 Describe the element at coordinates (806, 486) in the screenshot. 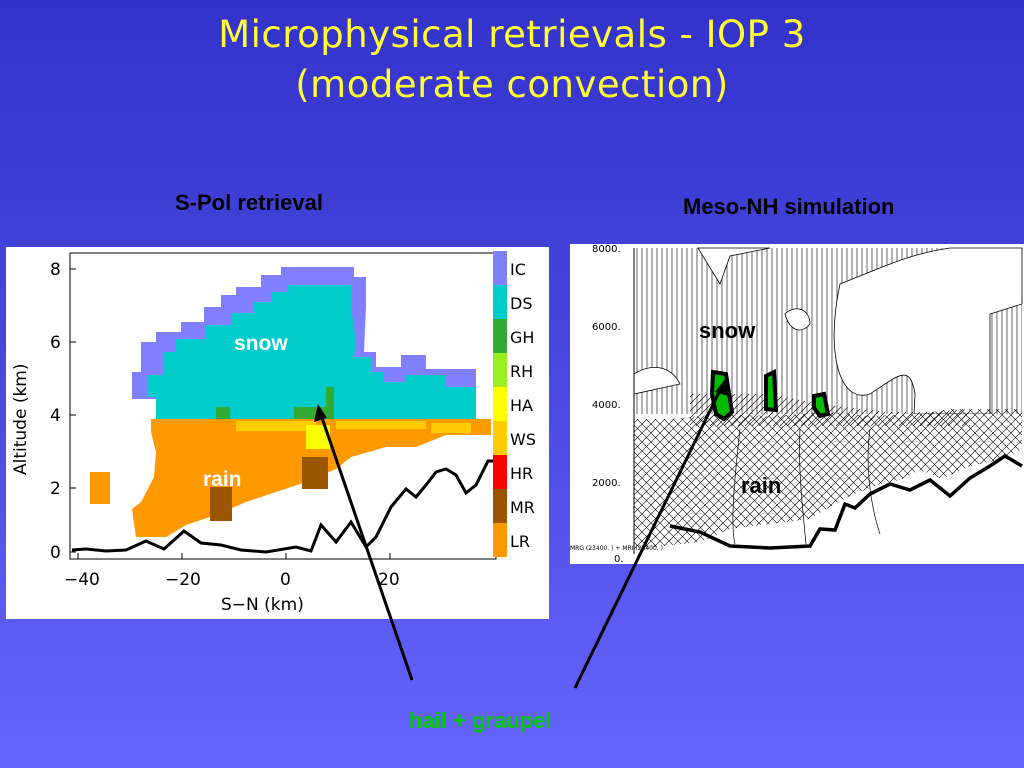

I see `contour-lines` at that location.